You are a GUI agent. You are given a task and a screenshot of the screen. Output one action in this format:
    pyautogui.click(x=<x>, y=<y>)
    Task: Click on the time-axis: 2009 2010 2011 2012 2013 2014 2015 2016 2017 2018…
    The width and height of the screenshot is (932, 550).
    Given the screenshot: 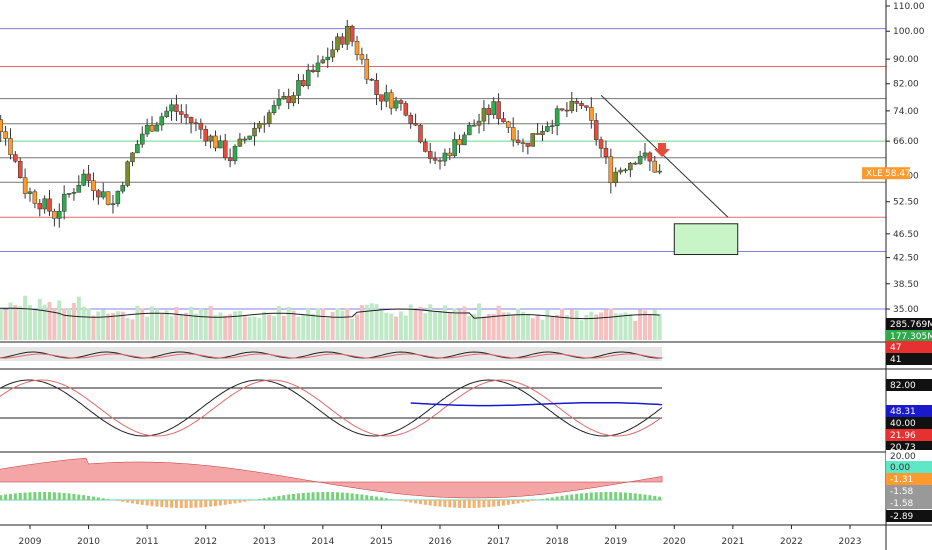 What is the action you would take?
    pyautogui.click(x=440, y=536)
    